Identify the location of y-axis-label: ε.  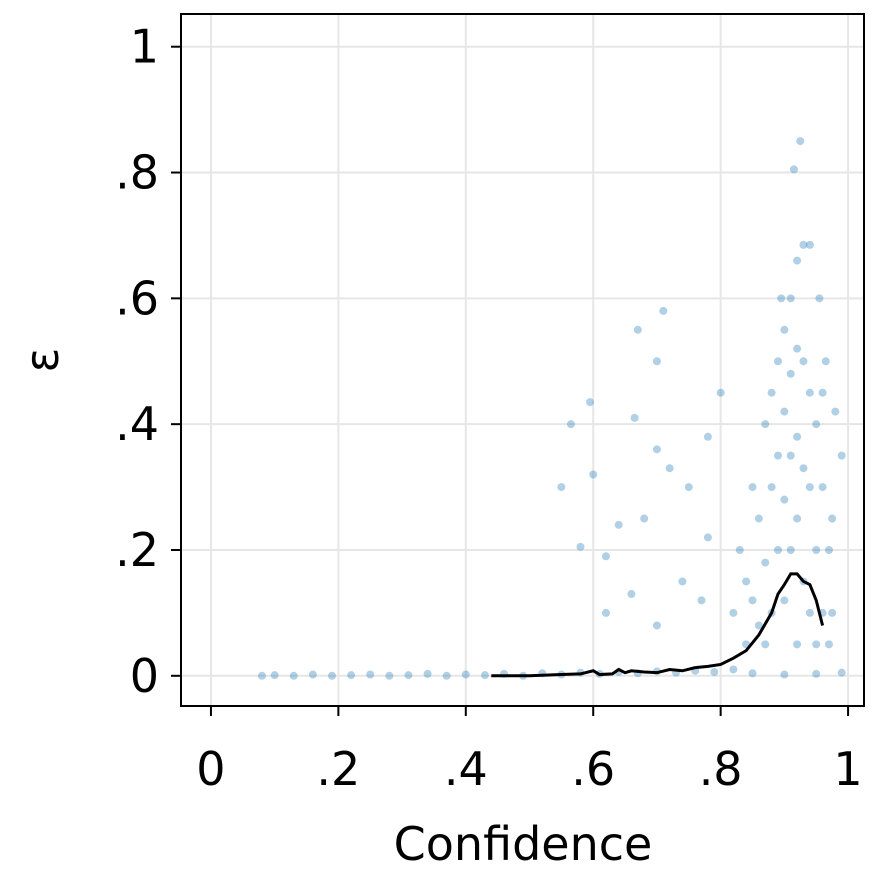
(42, 360).